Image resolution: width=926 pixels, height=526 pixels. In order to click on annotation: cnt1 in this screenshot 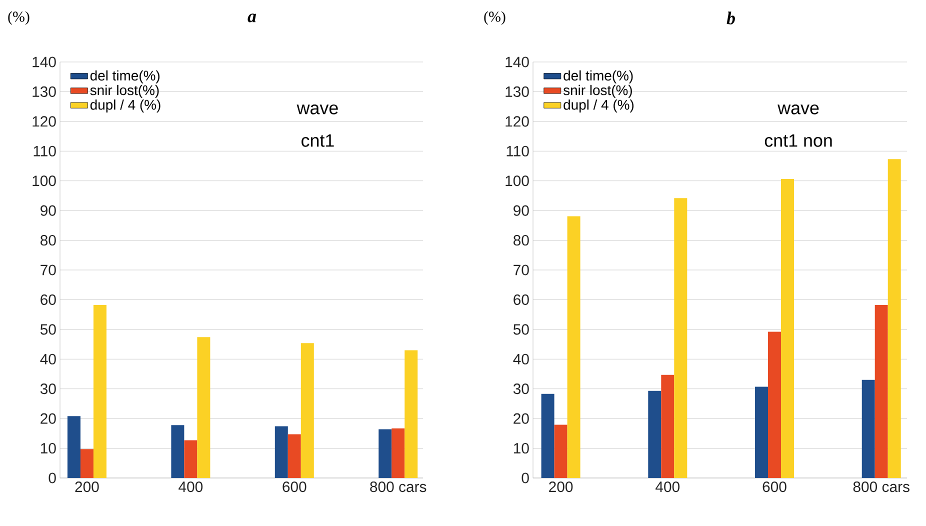, I will do `click(318, 140)`.